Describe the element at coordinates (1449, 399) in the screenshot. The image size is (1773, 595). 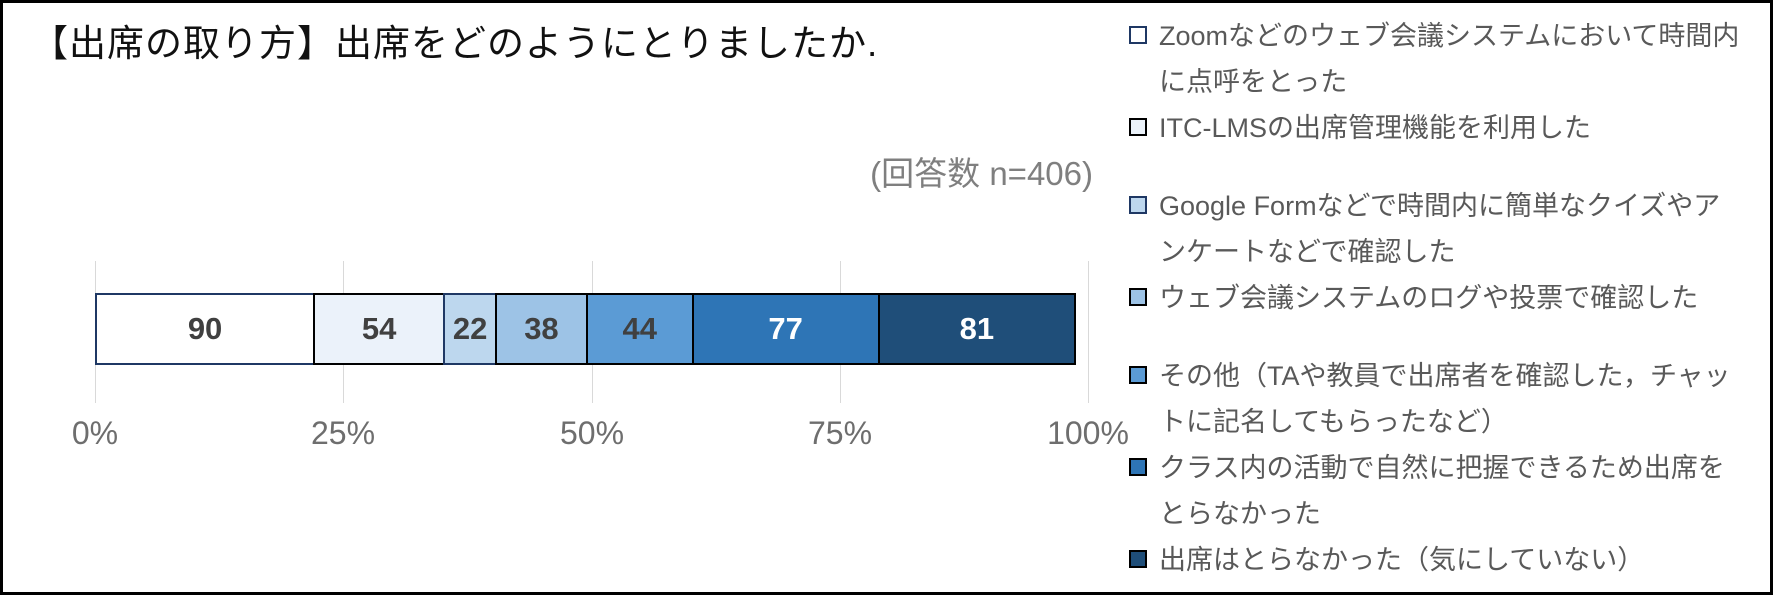
I see `legend-item-5: その他（TAや教員で出席者を確認した，チャッ トに記名してもらったなど）` at that location.